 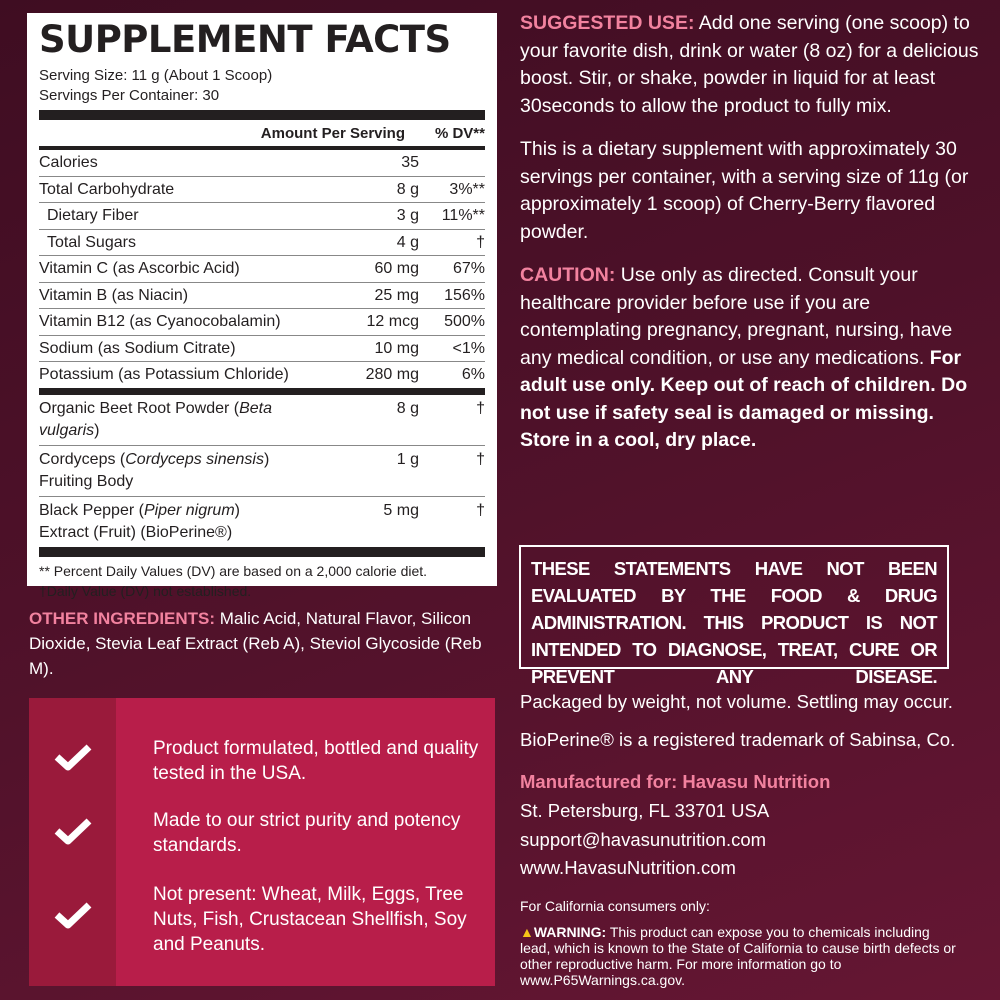 What do you see at coordinates (129, 95) in the screenshot?
I see `servings-per-container: Servings Per Container: 30` at bounding box center [129, 95].